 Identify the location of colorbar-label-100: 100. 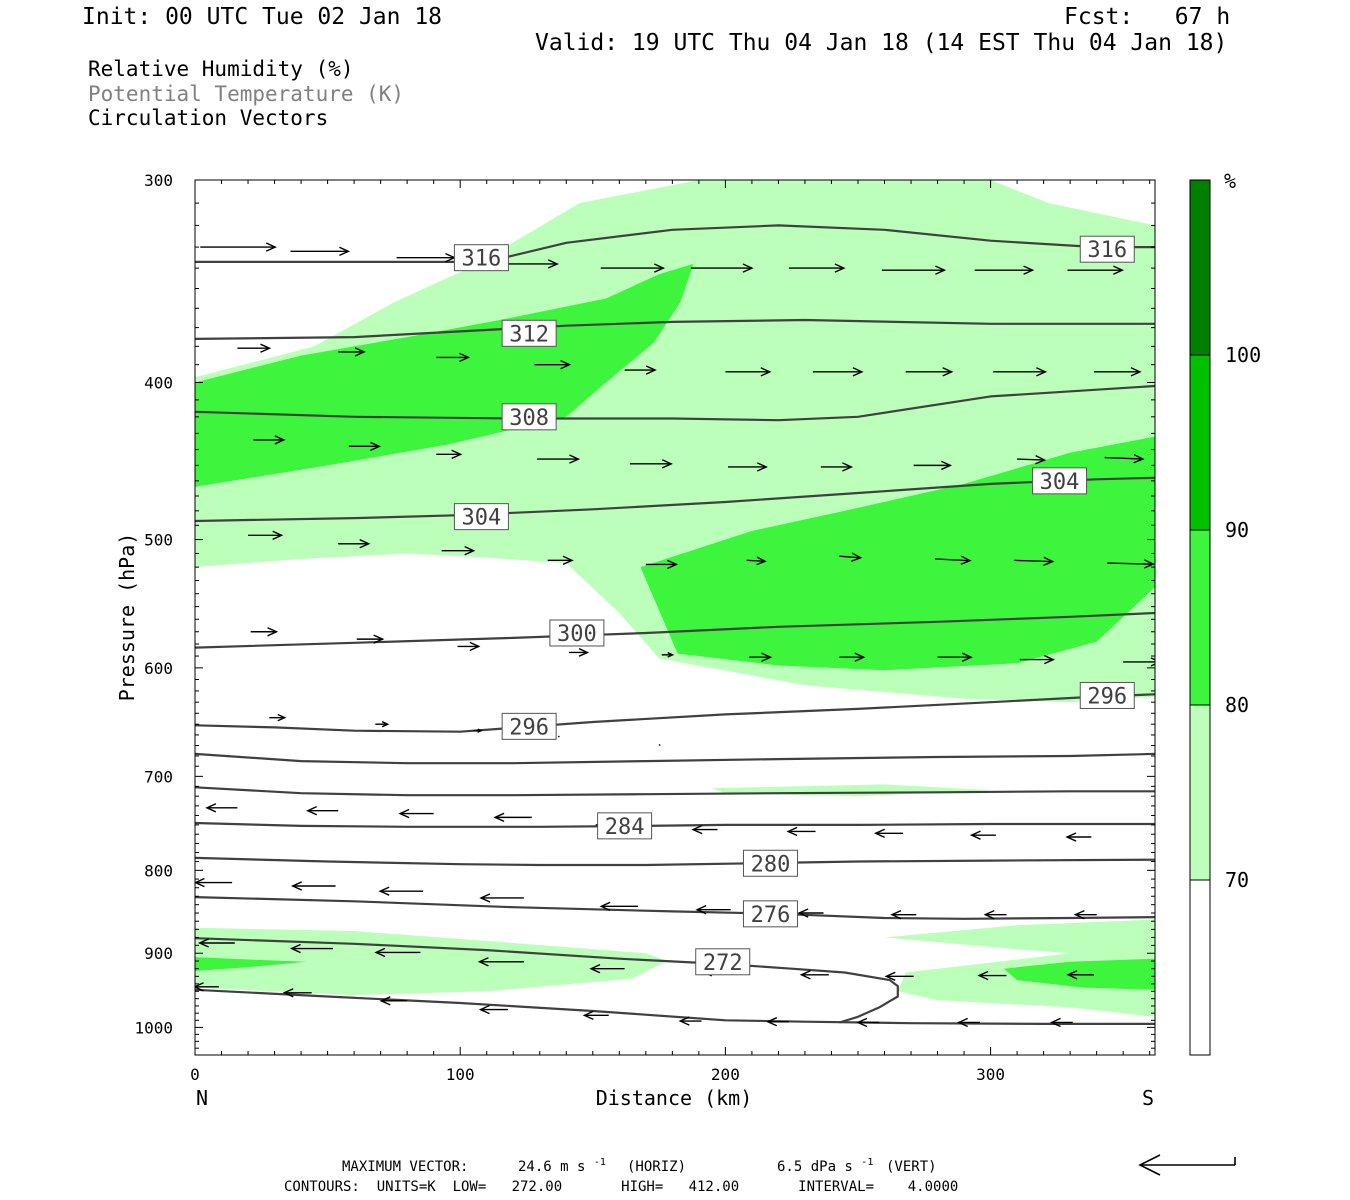
(1243, 355).